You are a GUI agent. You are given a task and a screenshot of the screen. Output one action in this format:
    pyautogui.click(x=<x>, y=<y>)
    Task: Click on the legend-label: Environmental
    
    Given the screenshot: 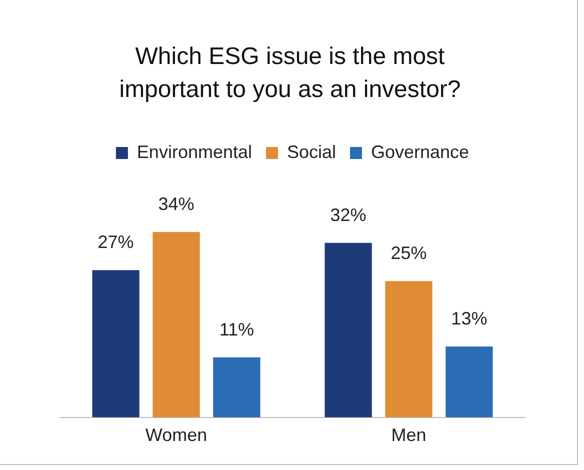 What is the action you would take?
    pyautogui.click(x=194, y=152)
    